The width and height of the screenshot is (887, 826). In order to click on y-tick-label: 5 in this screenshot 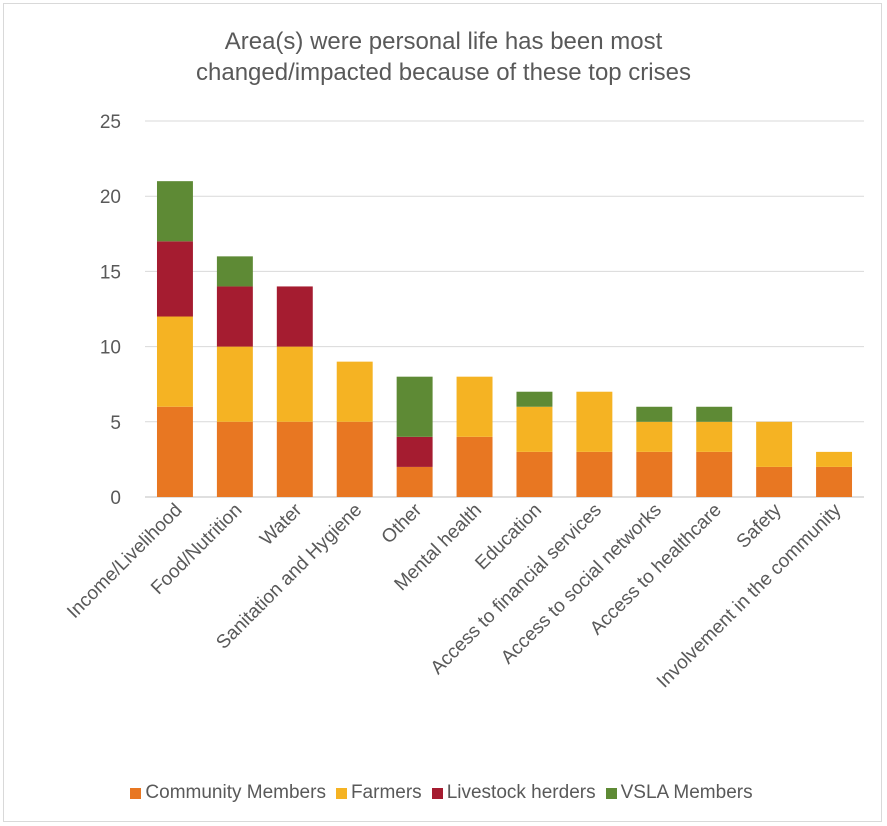, I will do `click(115, 423)`.